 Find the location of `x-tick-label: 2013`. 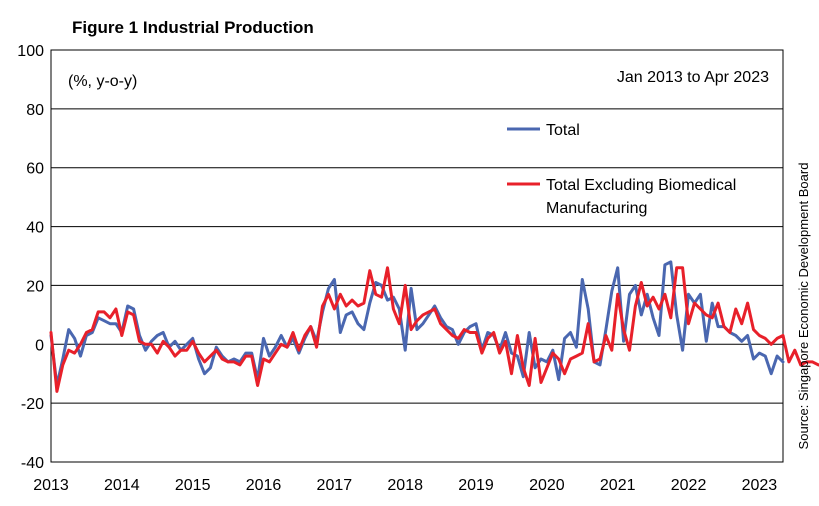

x-tick-label: 2013 is located at coordinates (51, 485).